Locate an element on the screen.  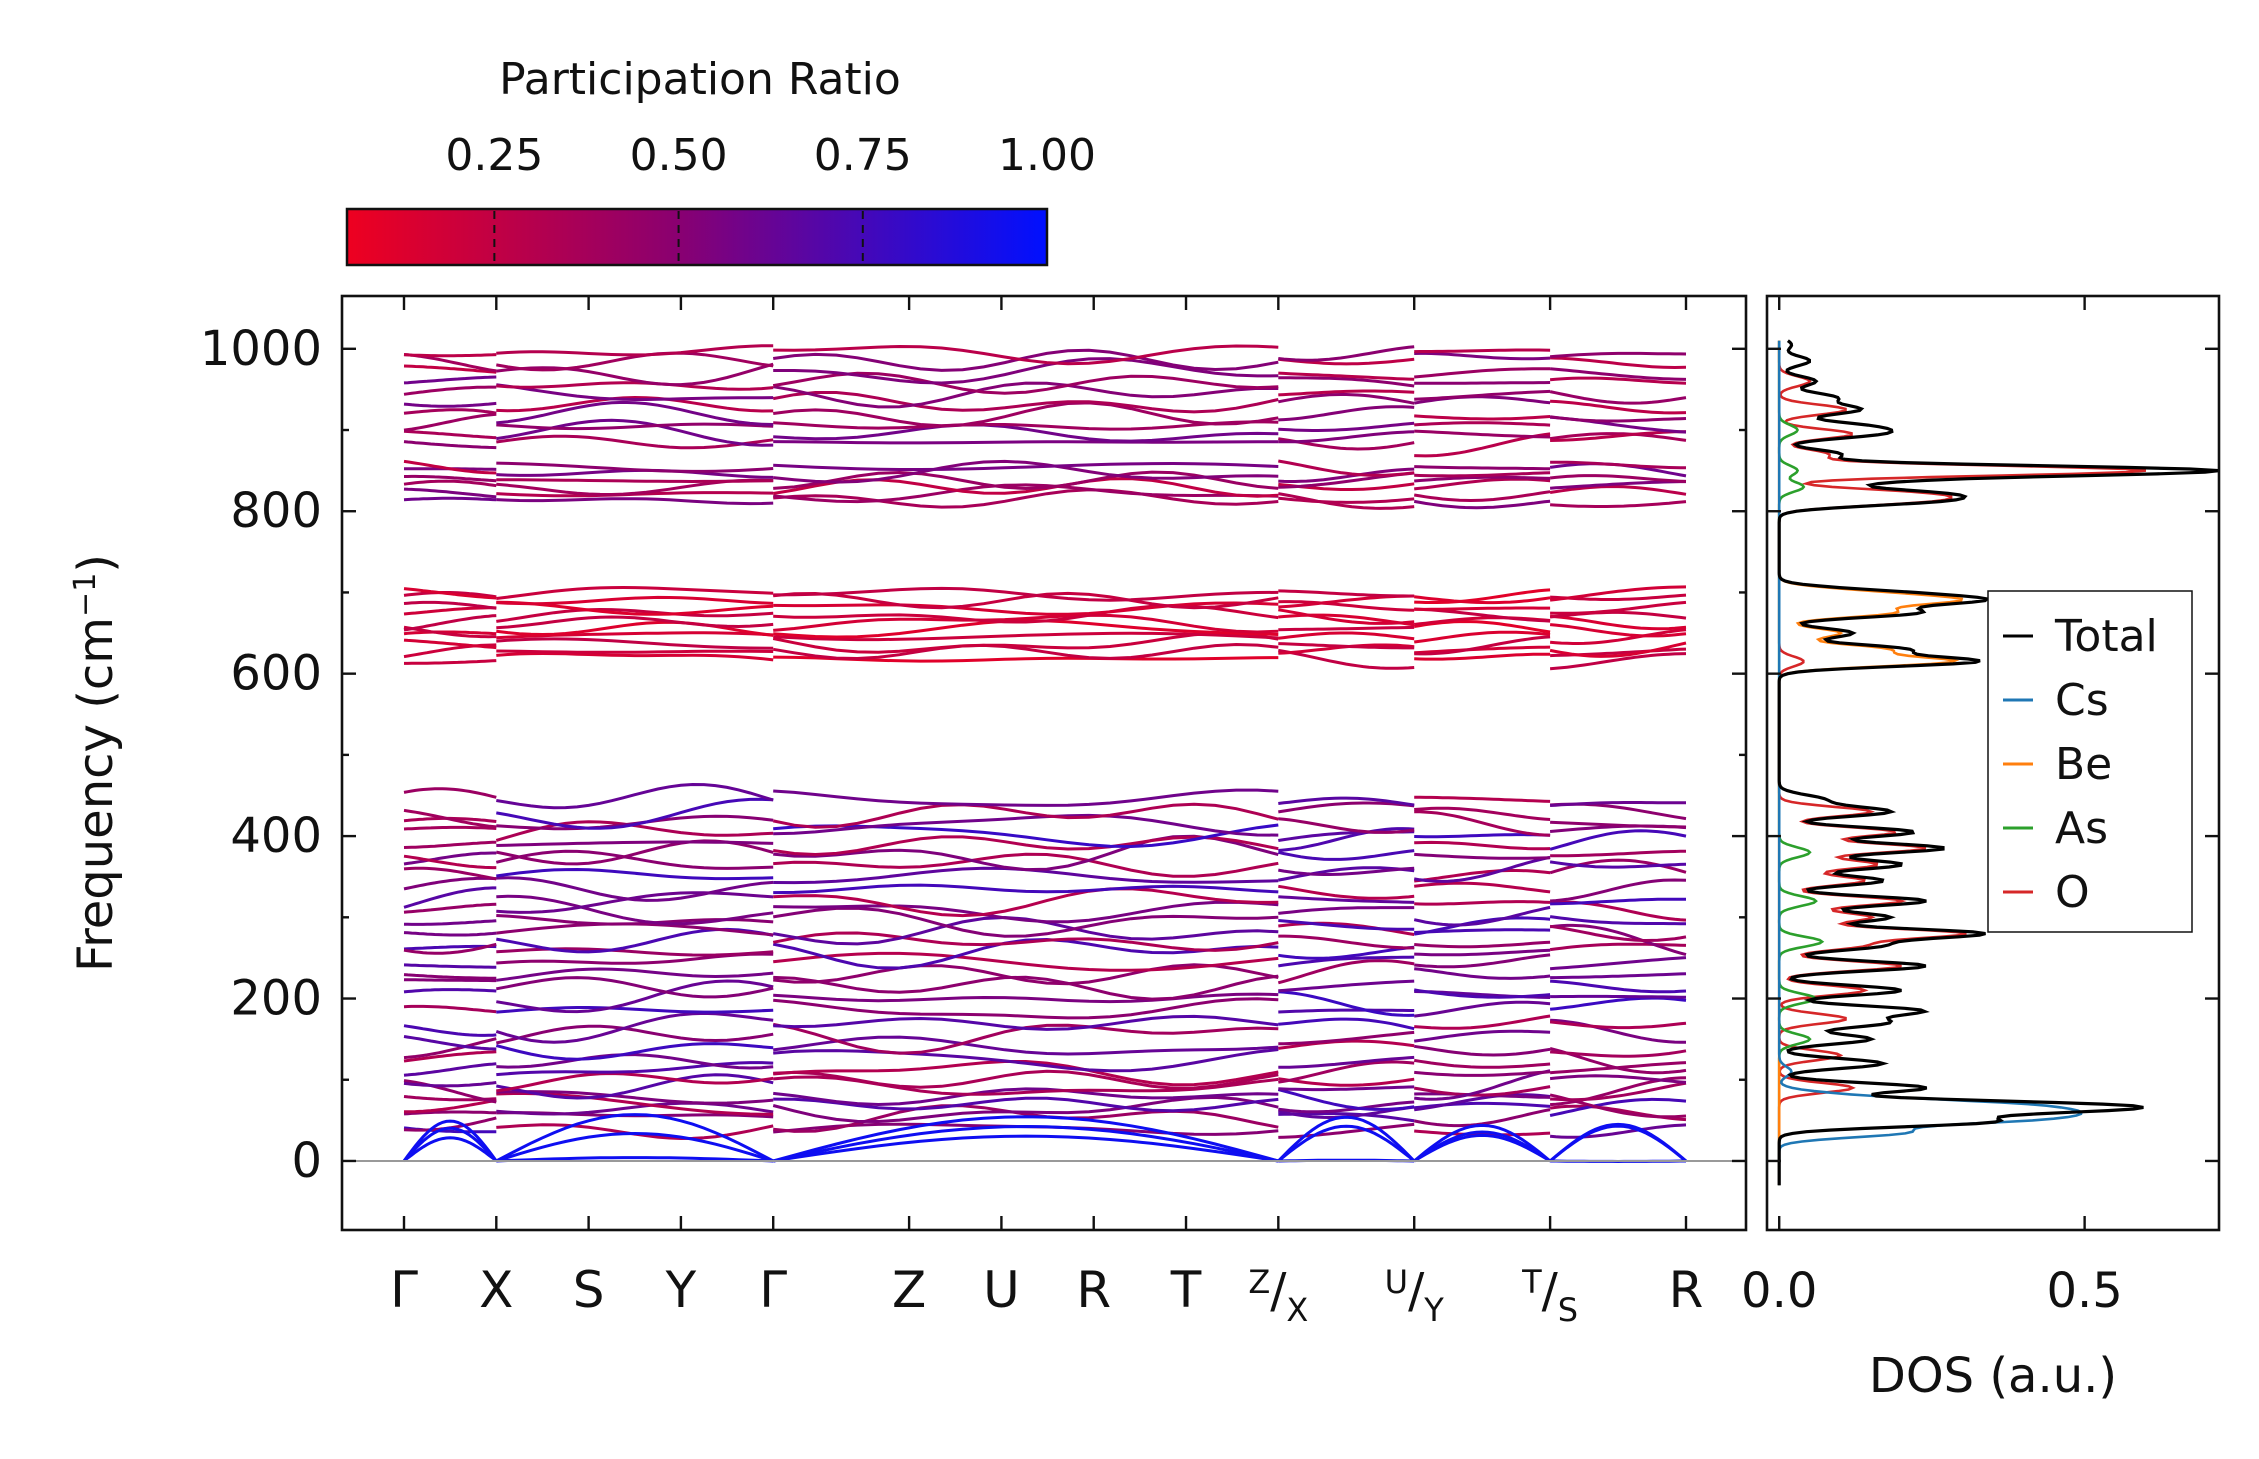
k-label-sub: Y is located at coordinates (1433, 1310).